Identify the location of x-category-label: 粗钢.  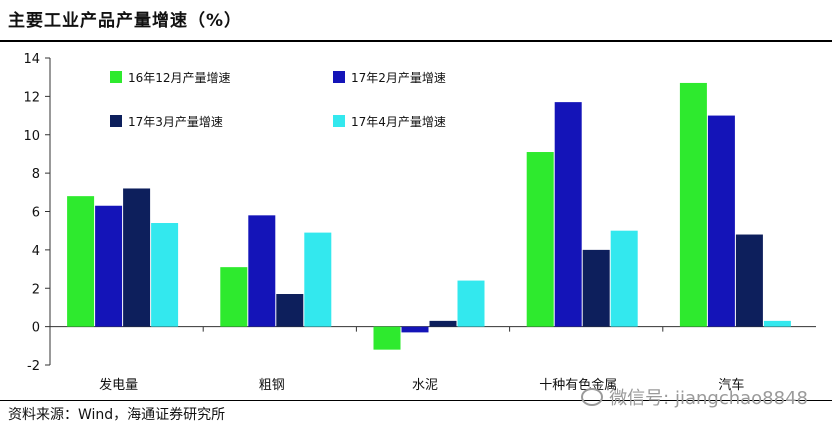
(272, 385).